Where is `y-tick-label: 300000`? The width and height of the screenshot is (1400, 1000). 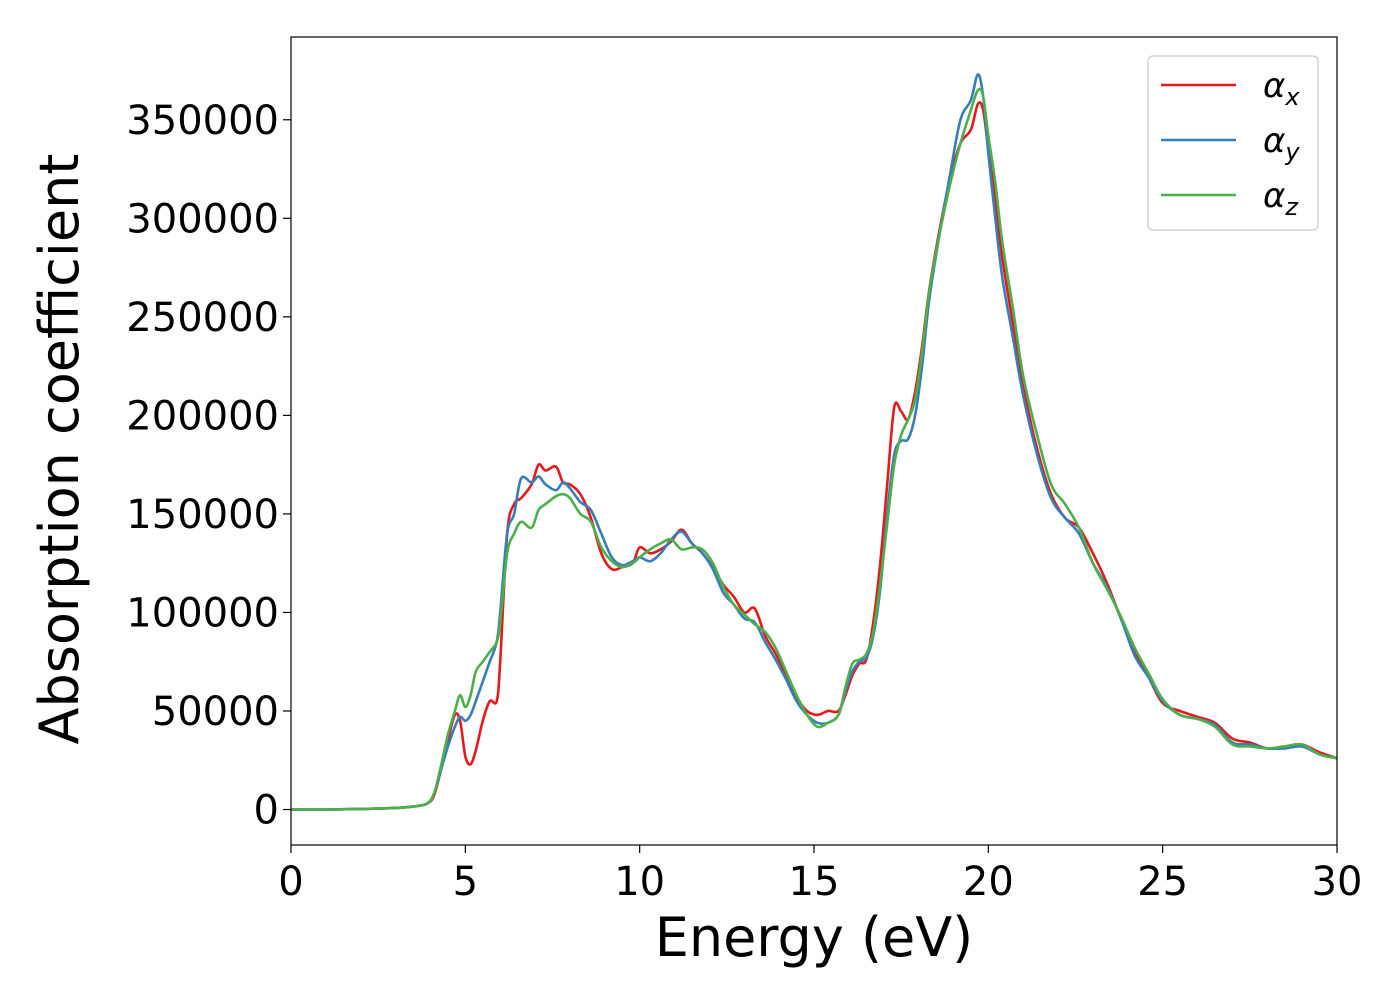
y-tick-label: 300000 is located at coordinates (202, 219).